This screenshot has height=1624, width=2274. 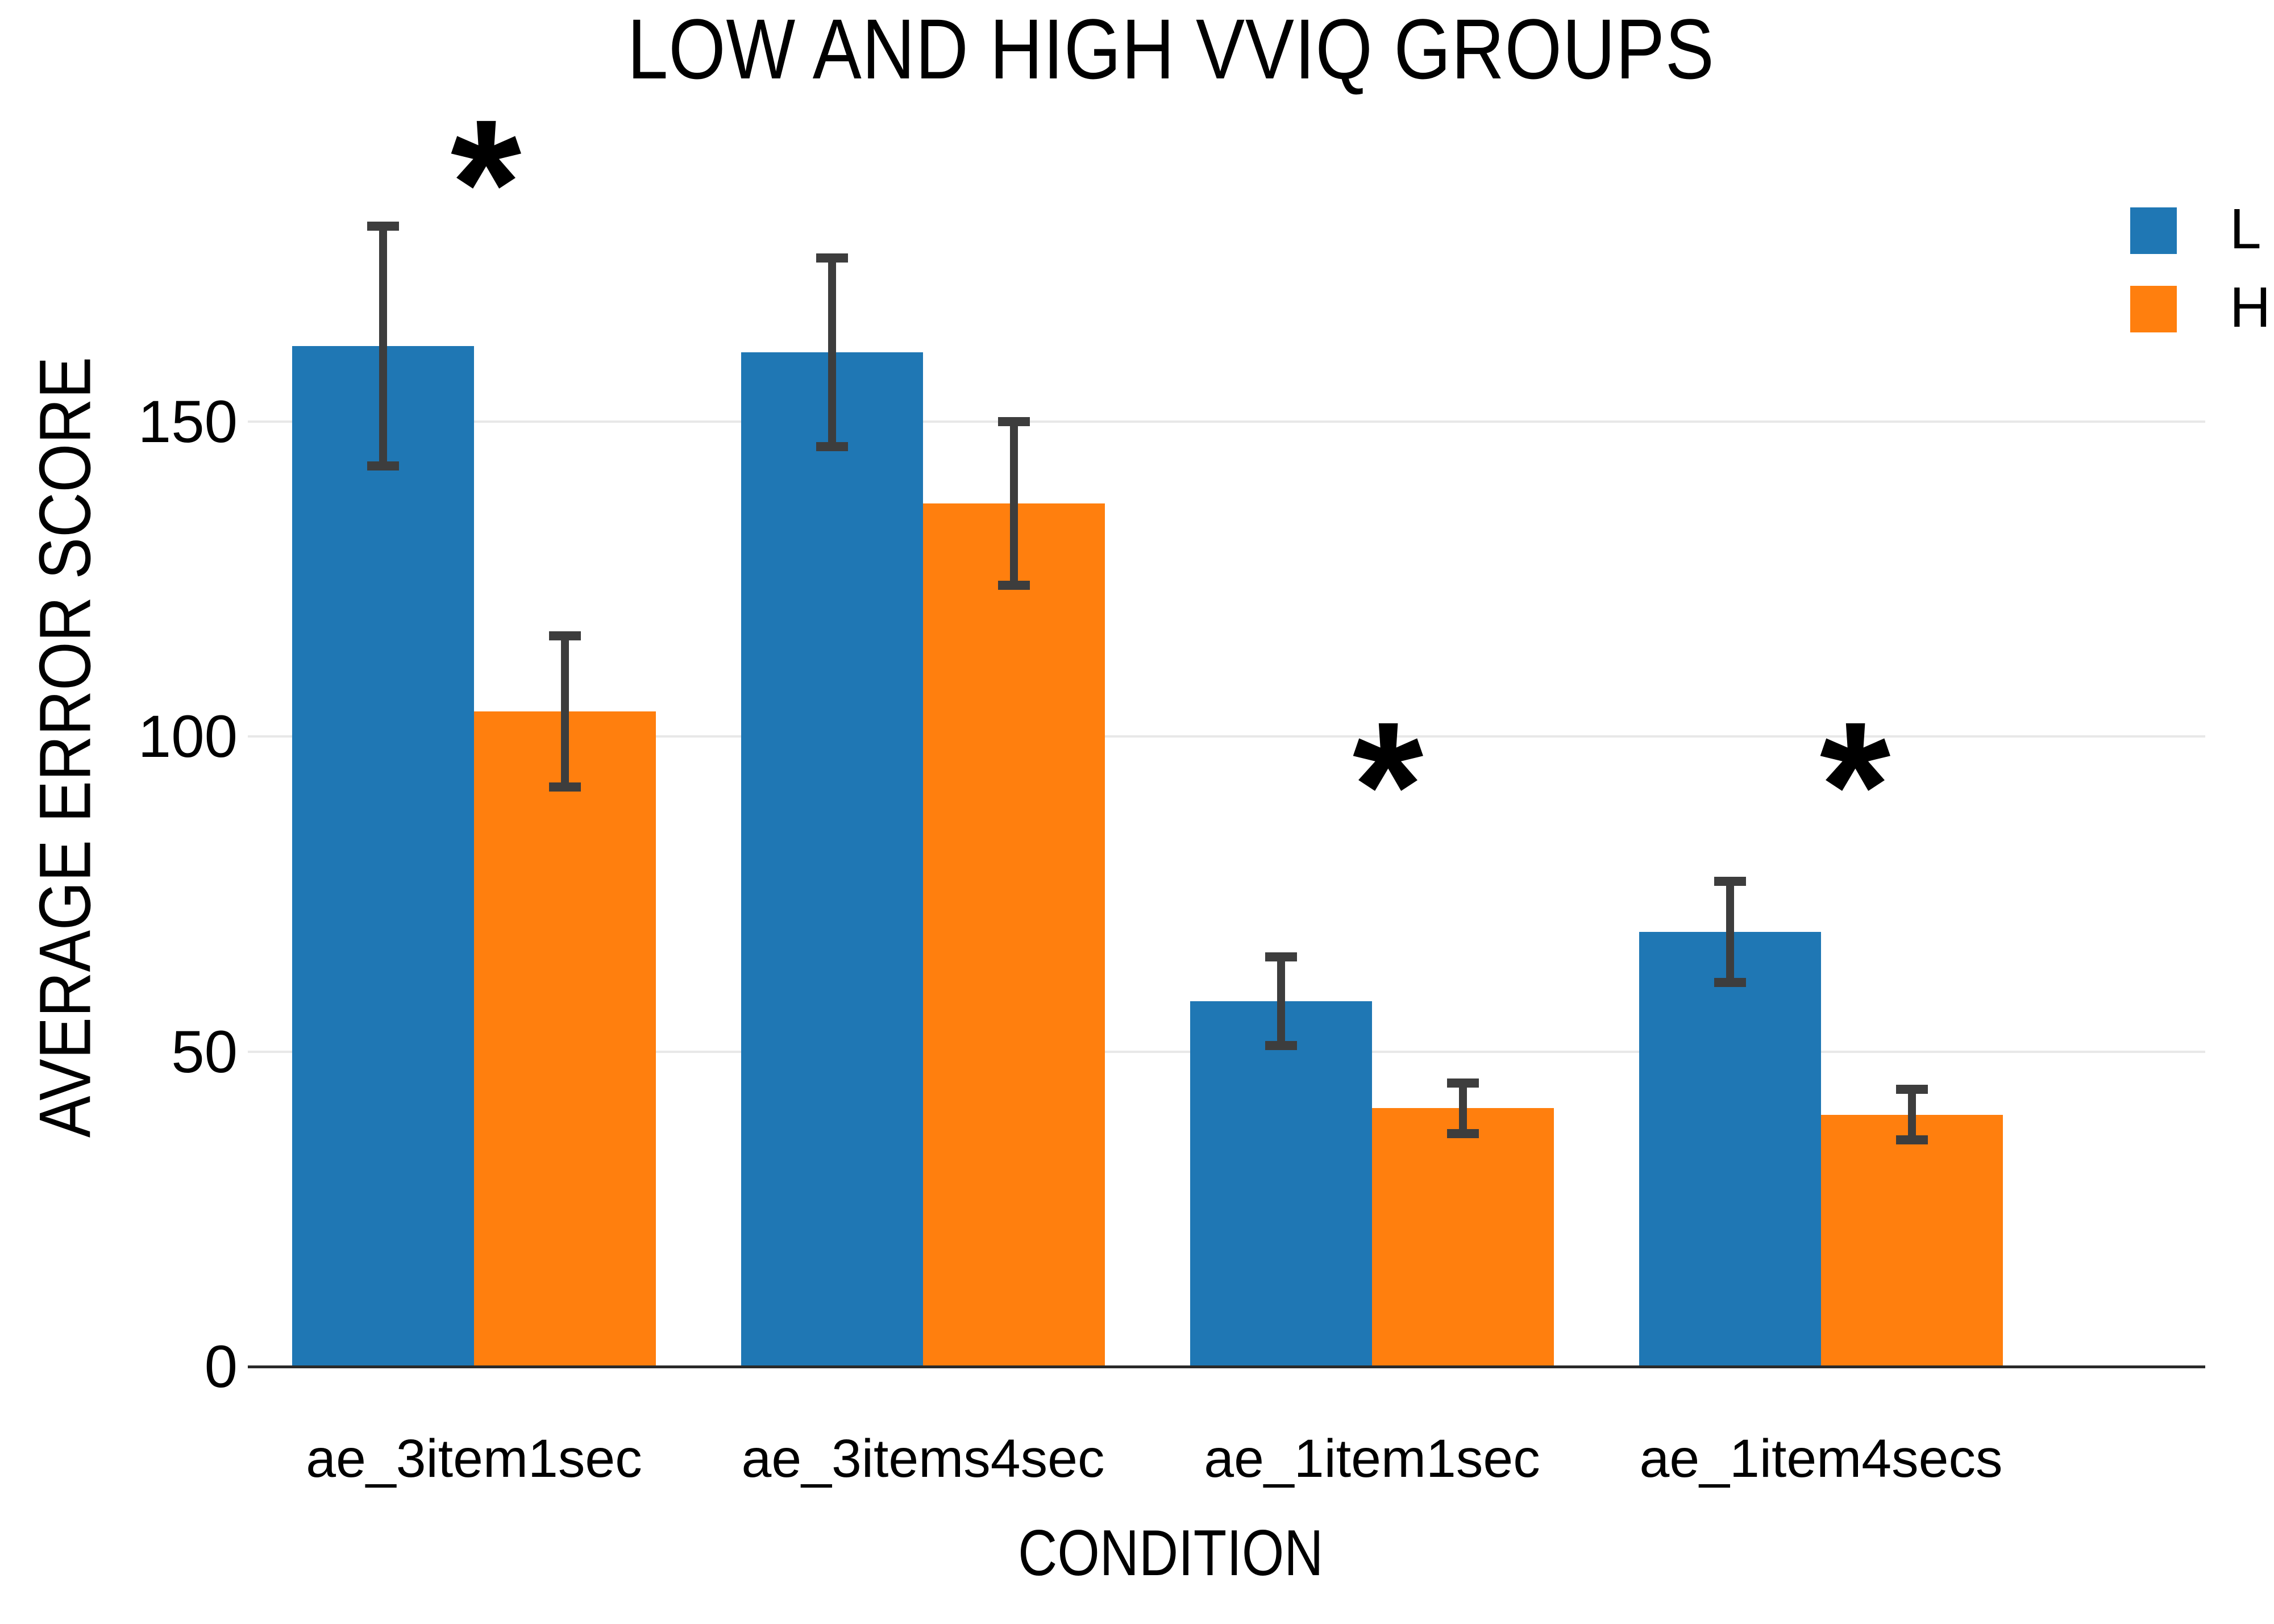 I want to click on legend-swatch-L, so click(x=2153, y=230).